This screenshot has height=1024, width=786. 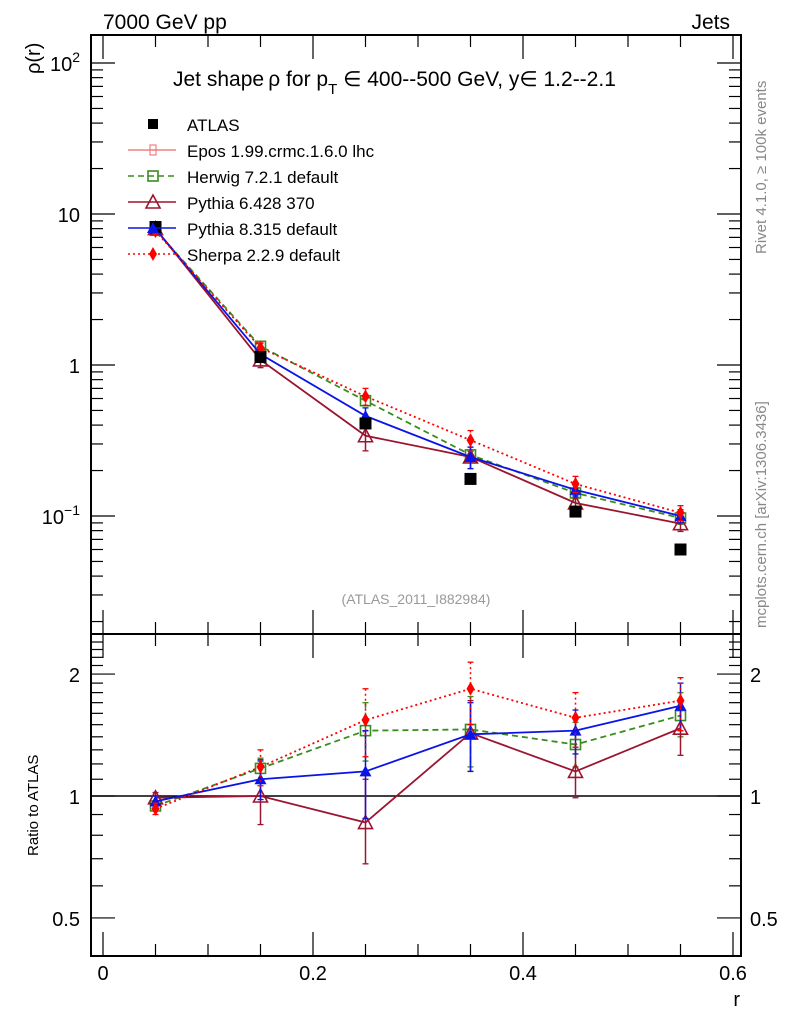 What do you see at coordinates (66, 920) in the screenshot?
I see `ratio-y-tick-label-left: 0.5` at bounding box center [66, 920].